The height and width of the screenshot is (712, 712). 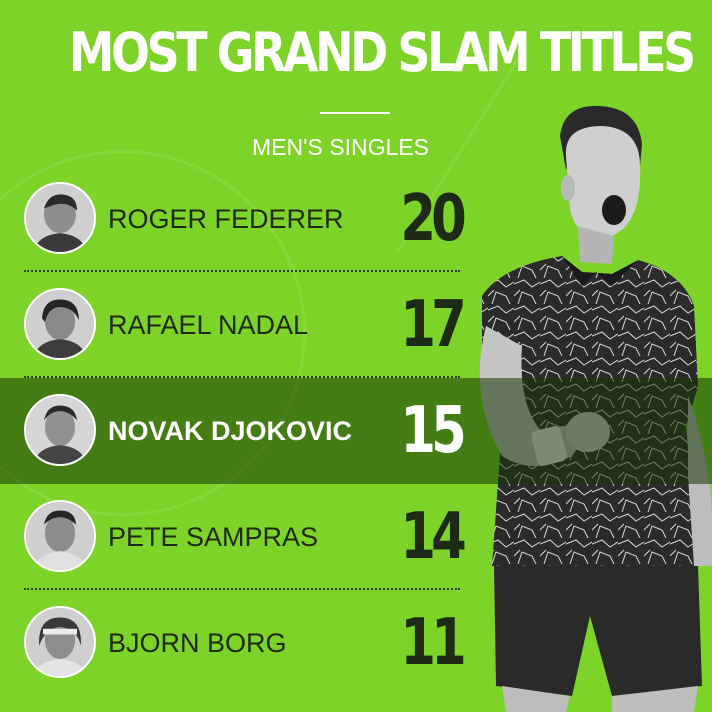 What do you see at coordinates (433, 643) in the screenshot?
I see `title-count: 11` at bounding box center [433, 643].